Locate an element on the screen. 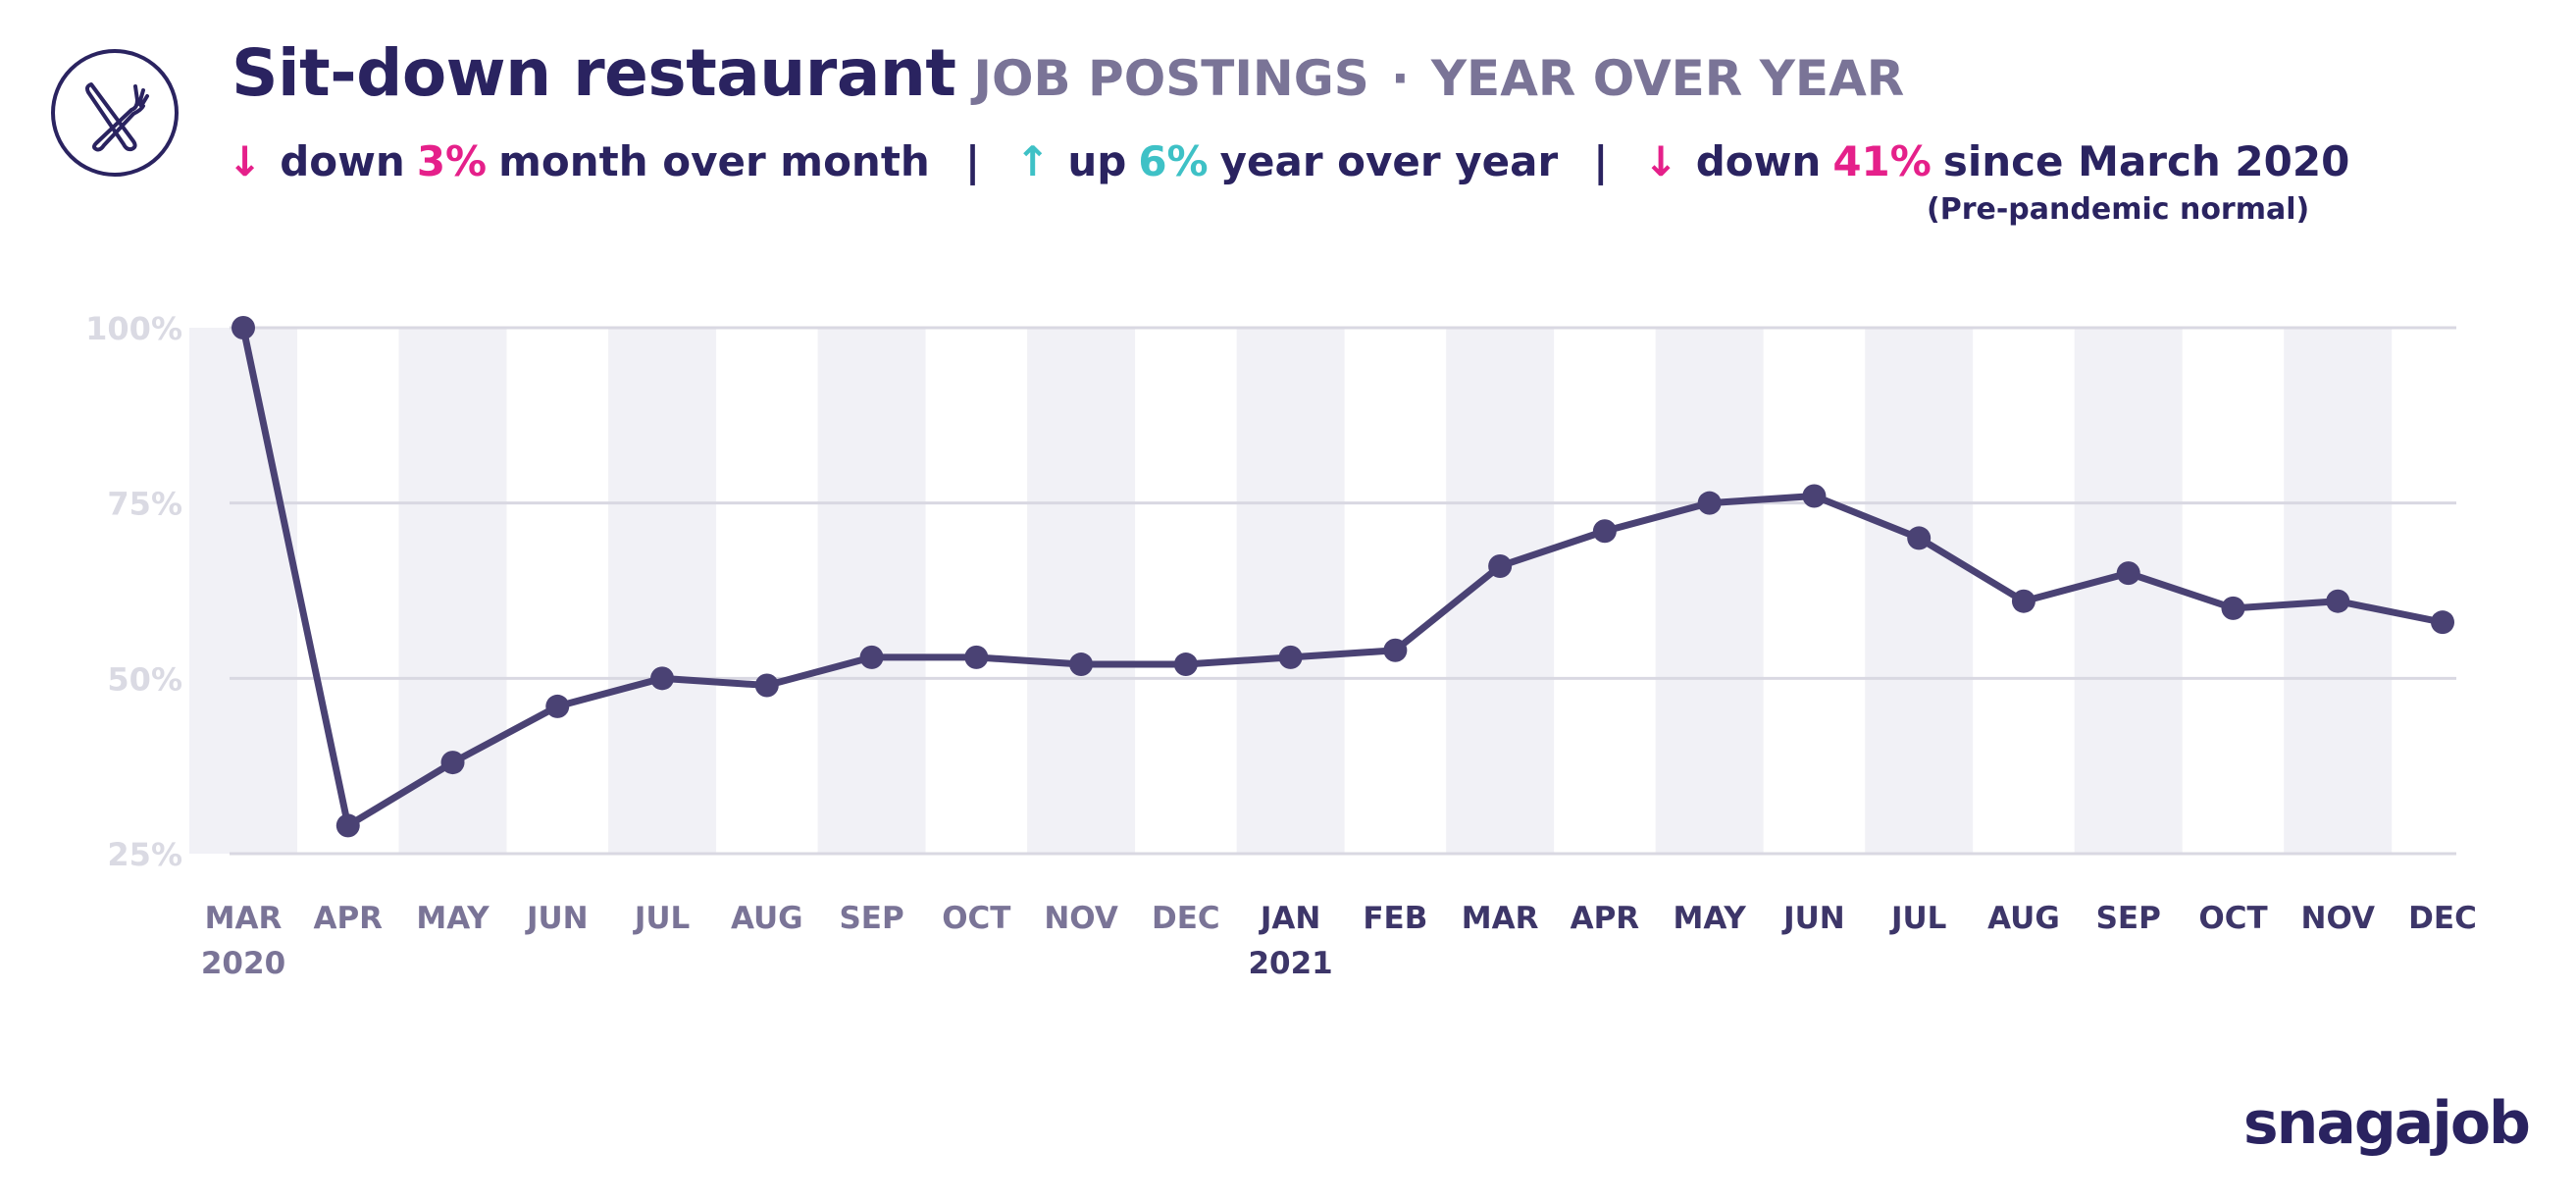 Image resolution: width=2576 pixels, height=1201 pixels. up-arrow-icon: ↑ is located at coordinates (1033, 161).